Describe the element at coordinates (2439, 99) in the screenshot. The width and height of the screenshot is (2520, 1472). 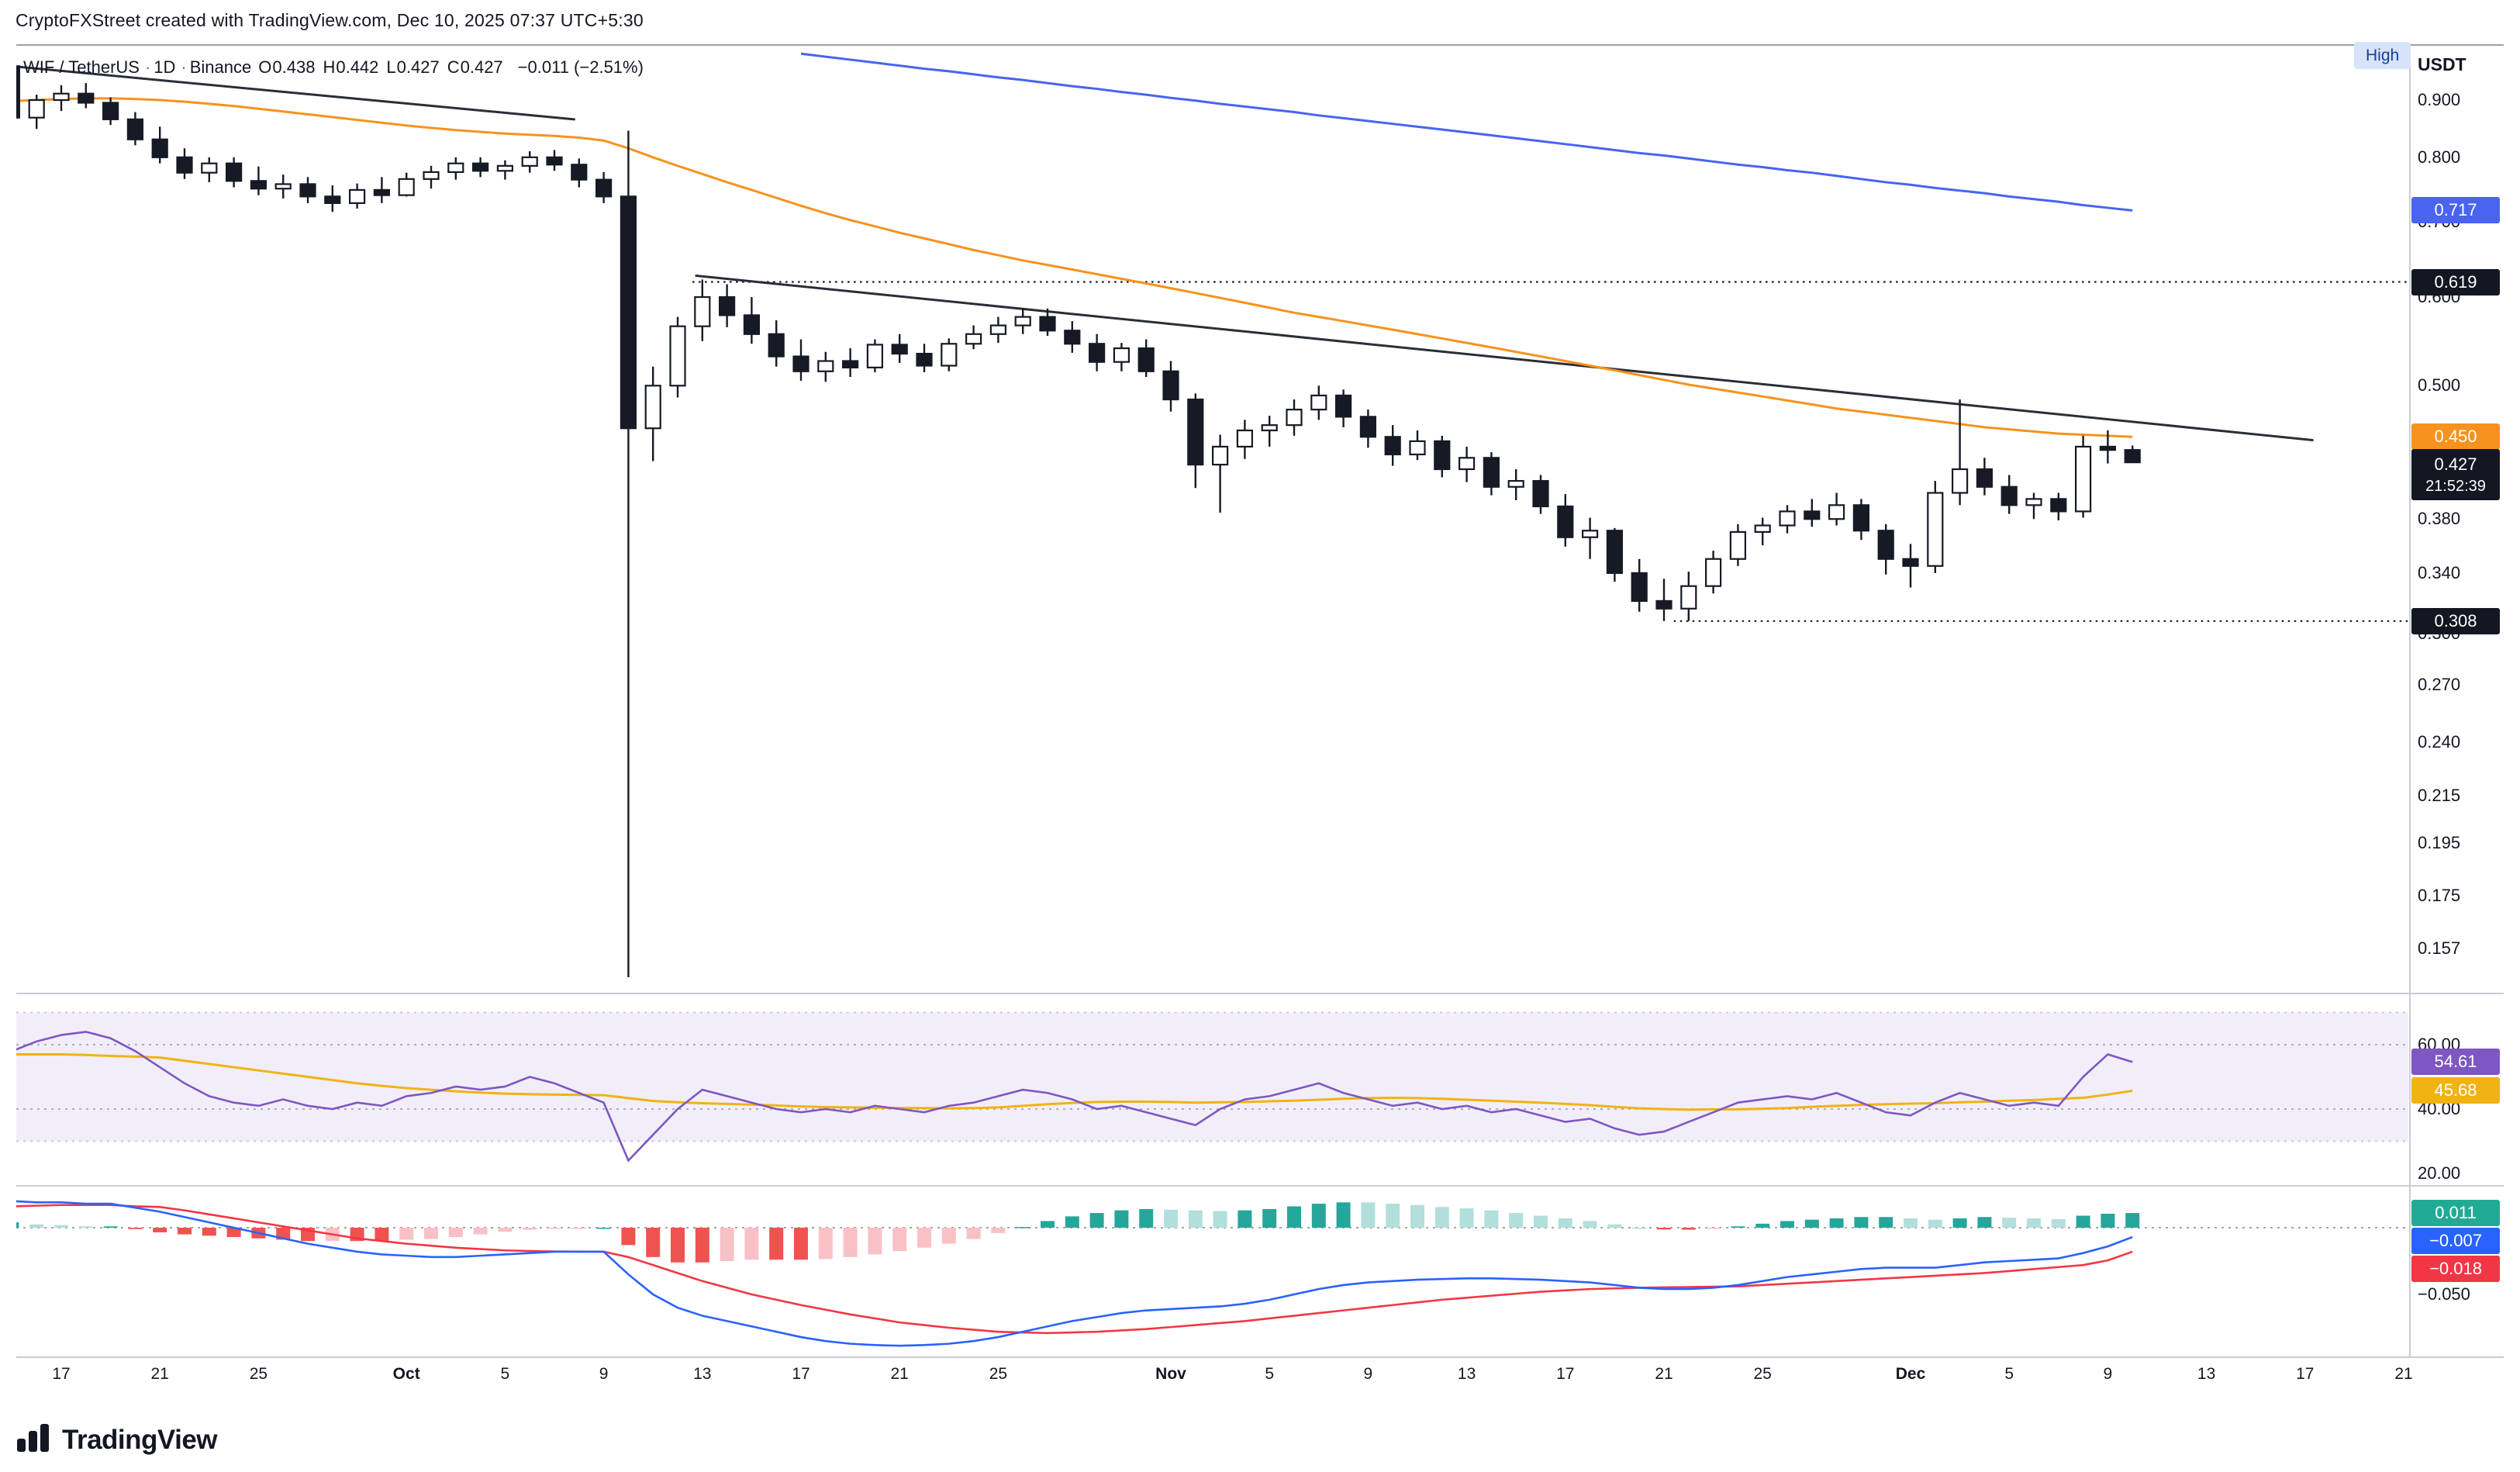
I see `price-axis-tick: 0.900` at that location.